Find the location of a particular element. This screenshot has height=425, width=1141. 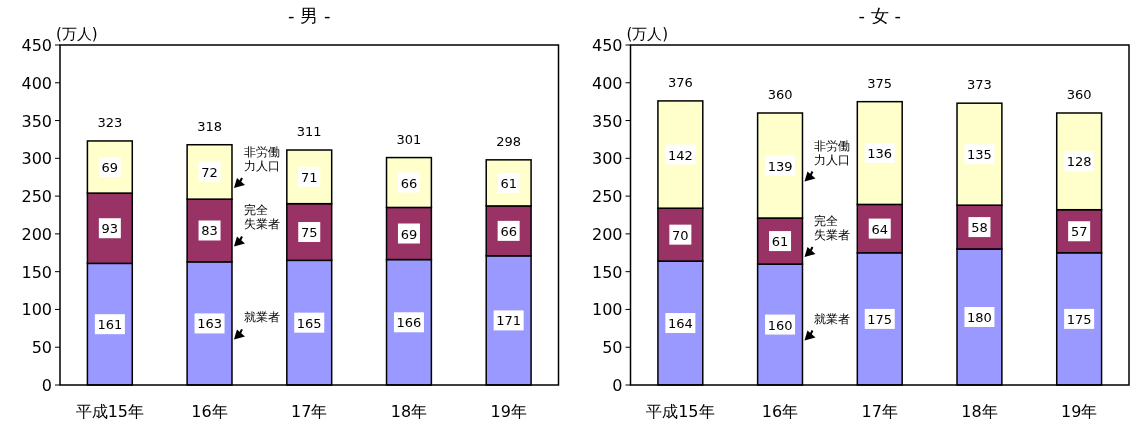

total-label: 375 is located at coordinates (880, 83).